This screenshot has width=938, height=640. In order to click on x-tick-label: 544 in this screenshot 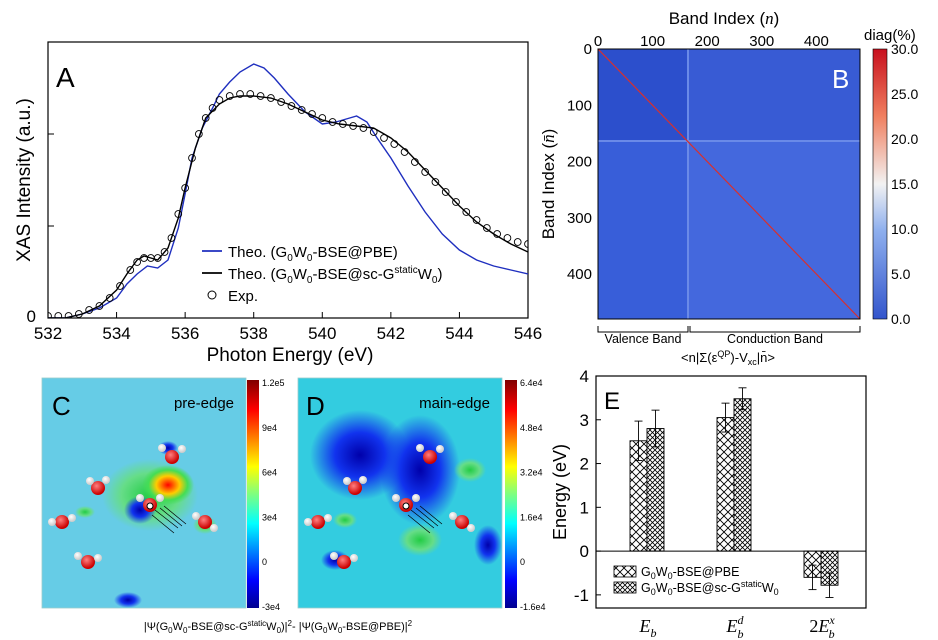, I will do `click(459, 333)`.